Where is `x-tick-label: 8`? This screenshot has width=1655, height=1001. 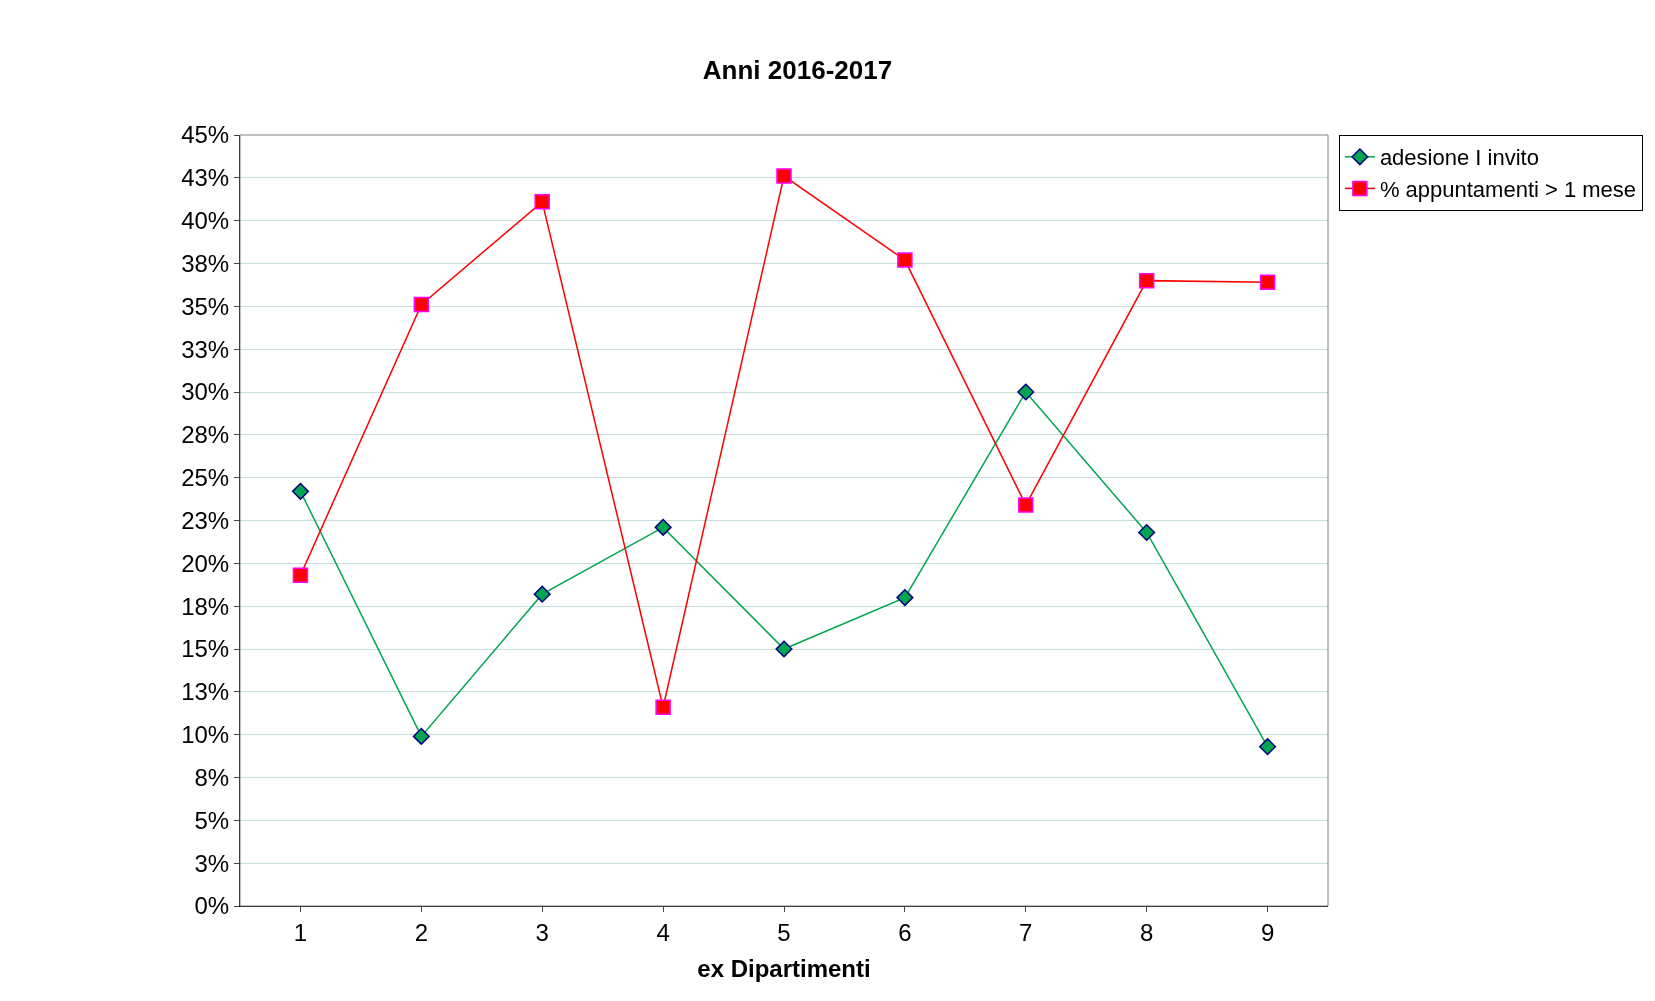
x-tick-label: 8 is located at coordinates (1146, 932).